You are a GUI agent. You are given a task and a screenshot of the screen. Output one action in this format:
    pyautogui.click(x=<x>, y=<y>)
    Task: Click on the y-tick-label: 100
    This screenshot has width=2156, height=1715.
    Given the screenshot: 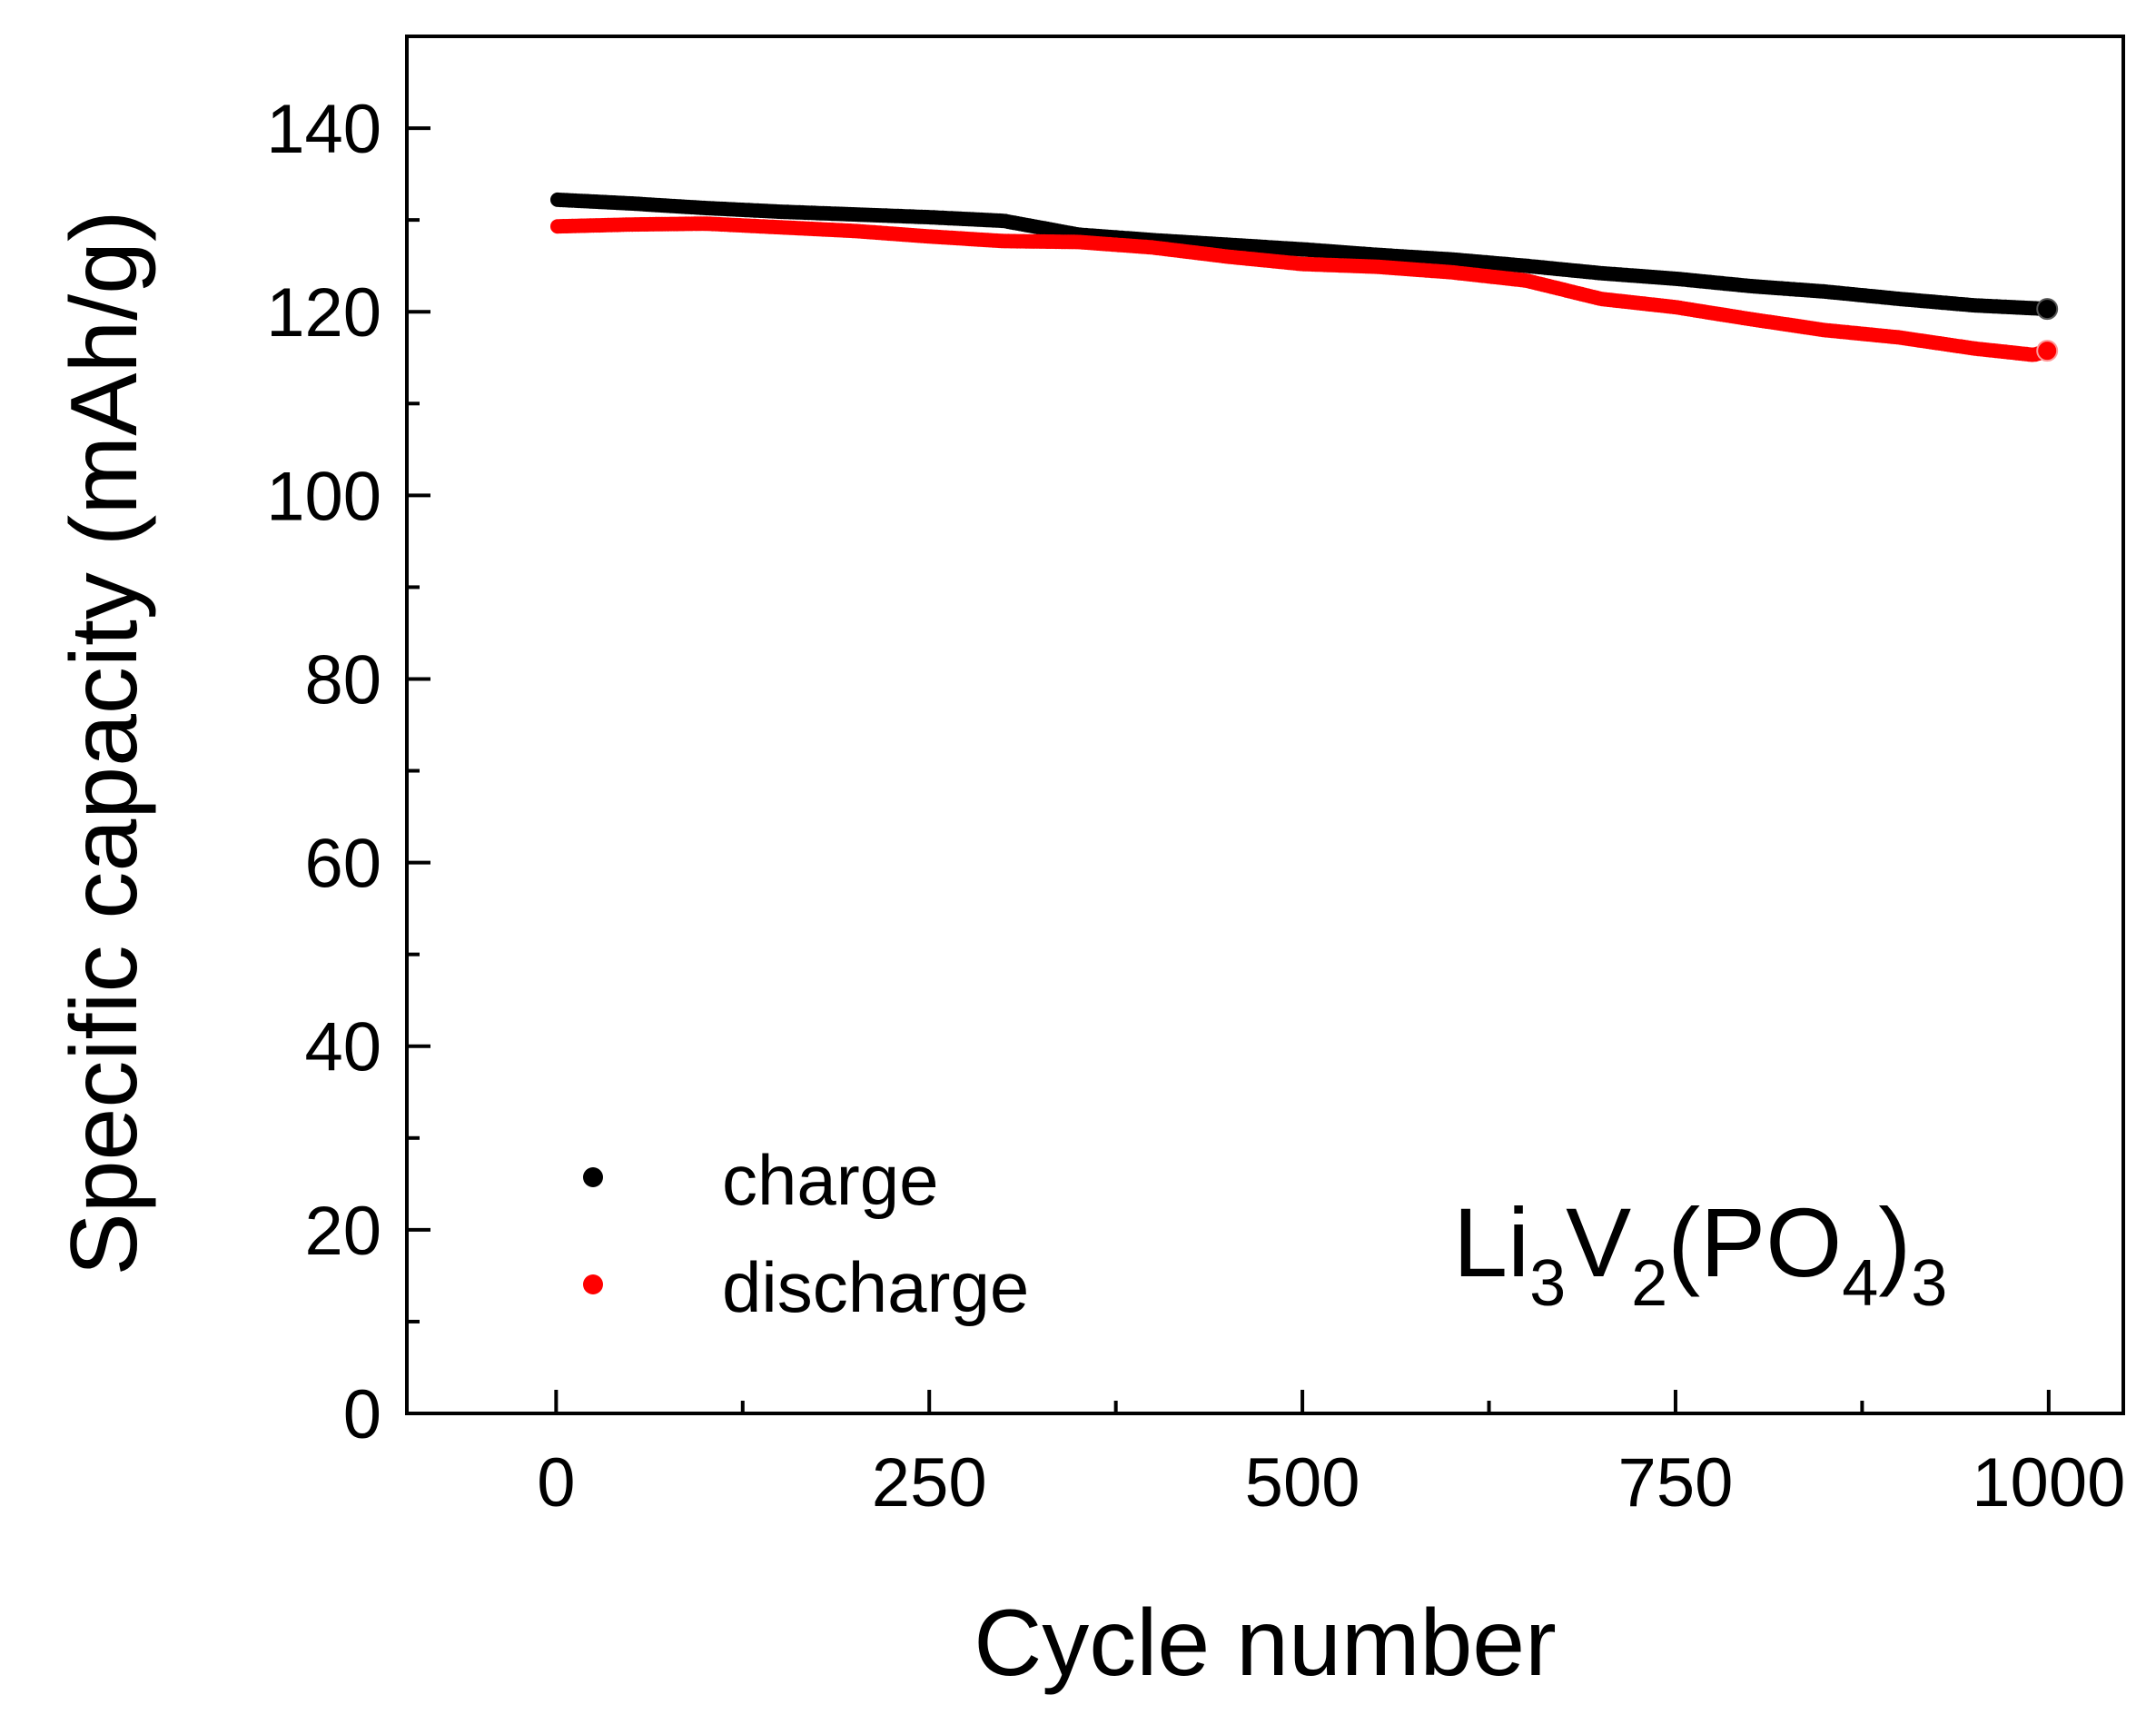 What is the action you would take?
    pyautogui.click(x=323, y=496)
    